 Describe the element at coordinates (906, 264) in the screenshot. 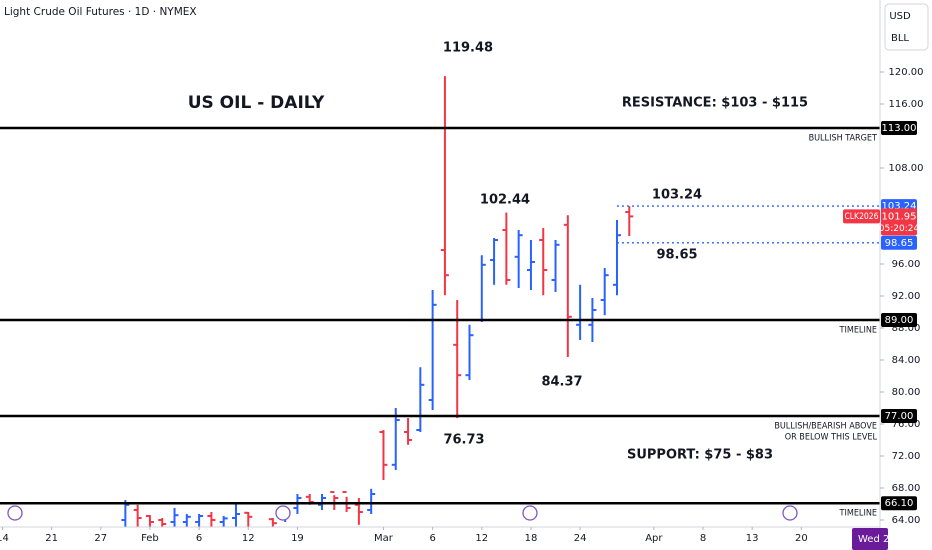

I see `y-tick-label: 96.00` at that location.